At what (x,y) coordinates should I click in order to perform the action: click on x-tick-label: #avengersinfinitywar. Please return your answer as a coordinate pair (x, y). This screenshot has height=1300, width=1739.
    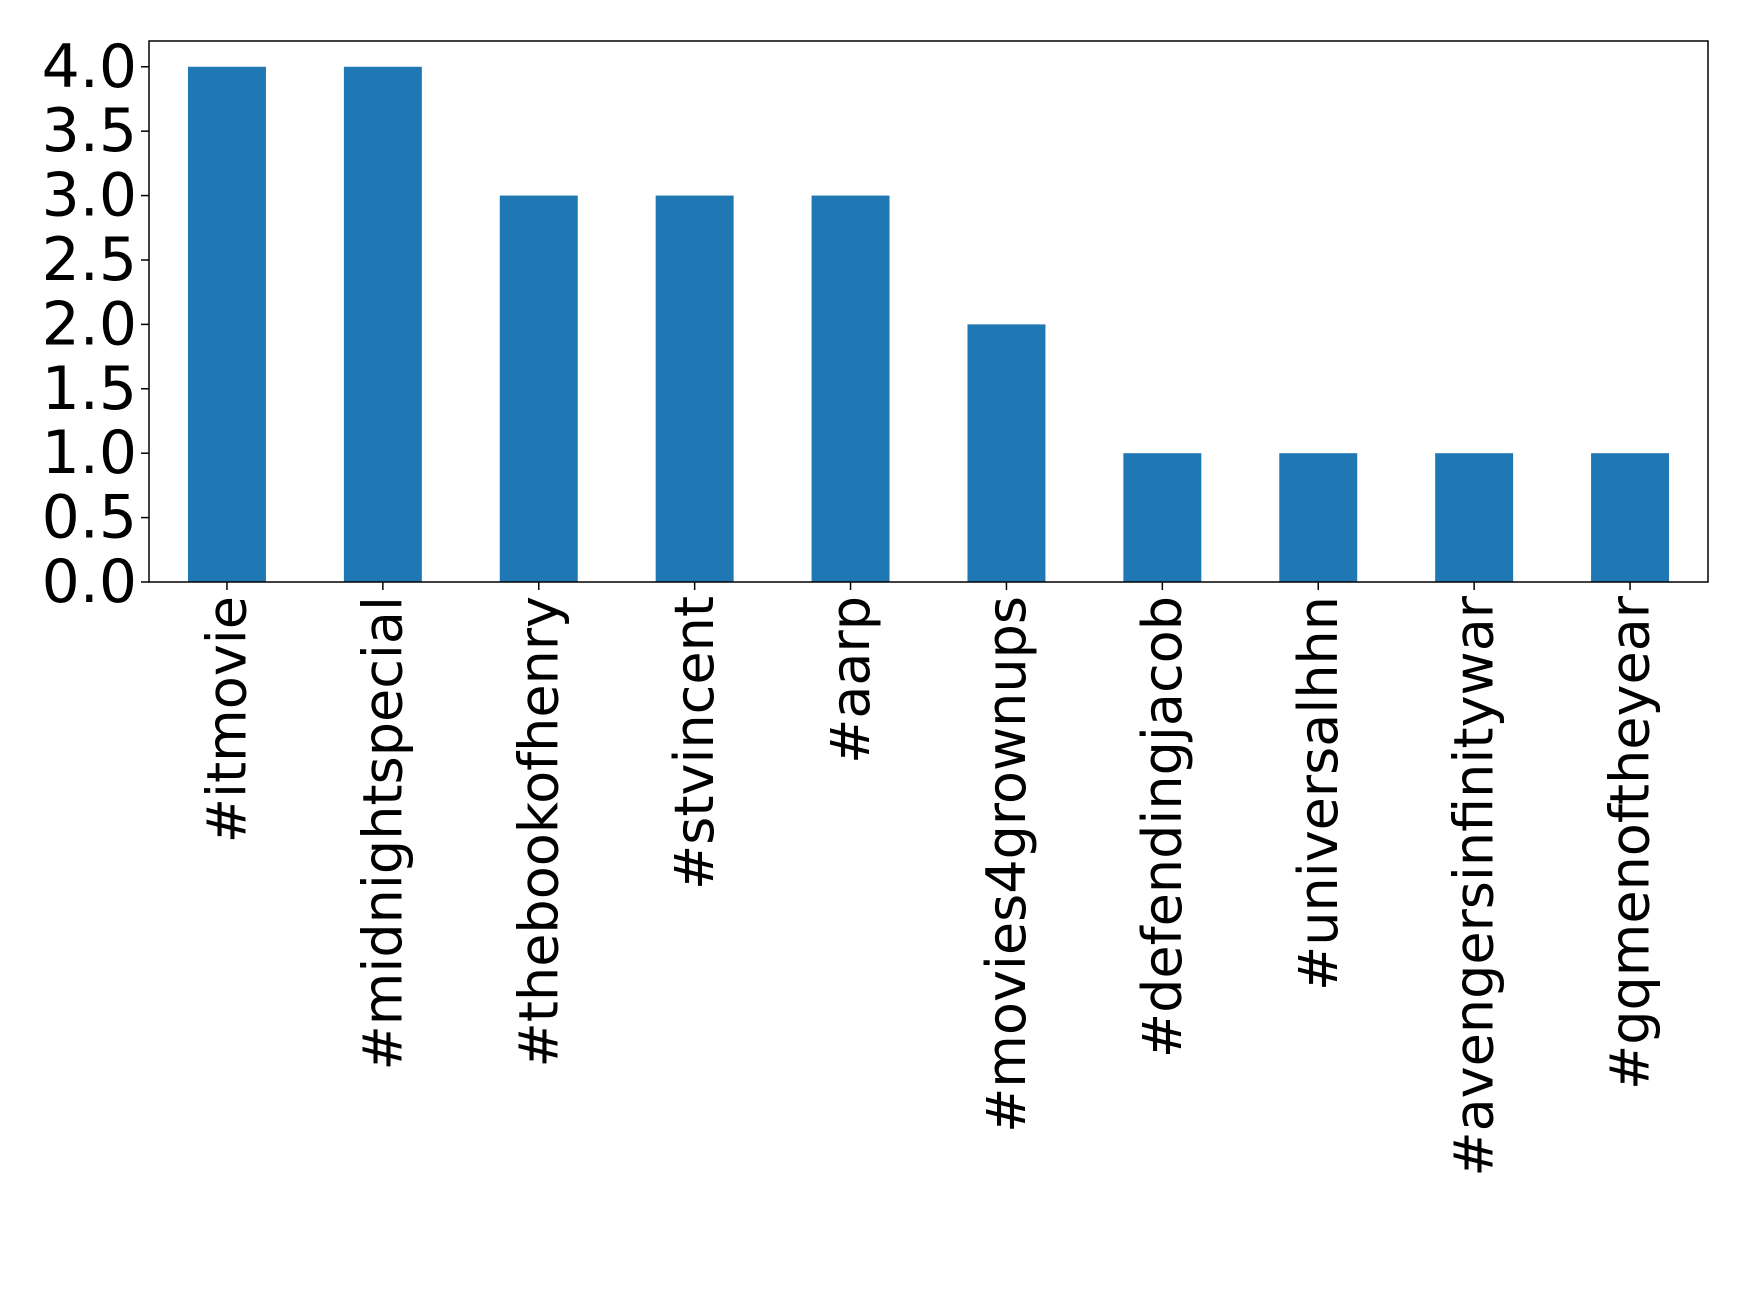
    Looking at the image, I should click on (1474, 885).